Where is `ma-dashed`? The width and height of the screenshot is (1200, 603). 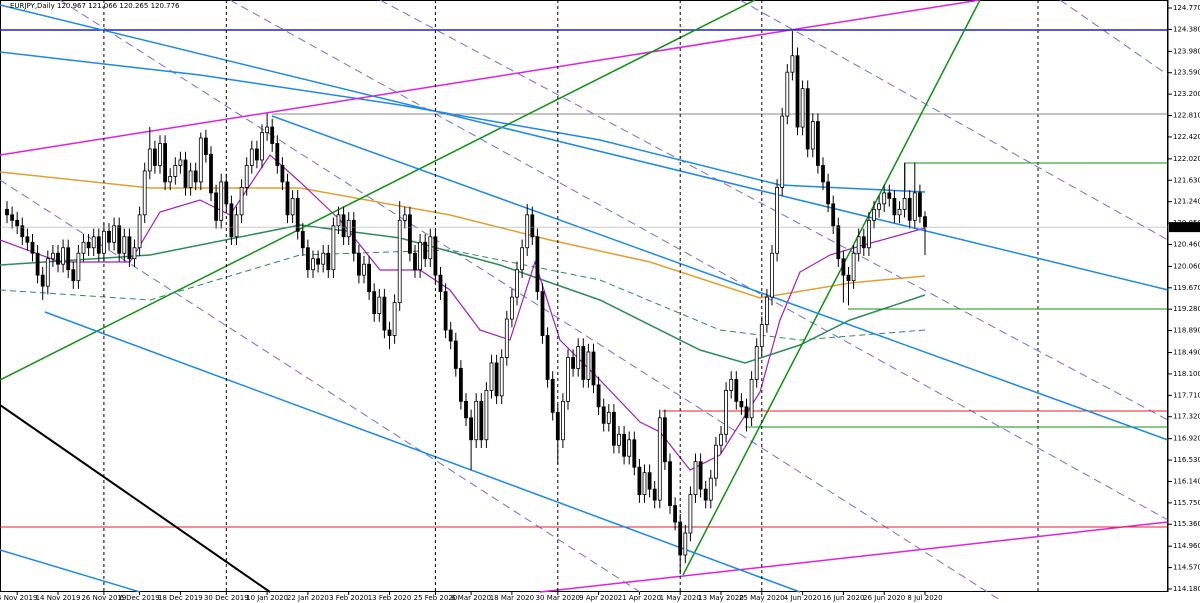 ma-dashed is located at coordinates (463, 295).